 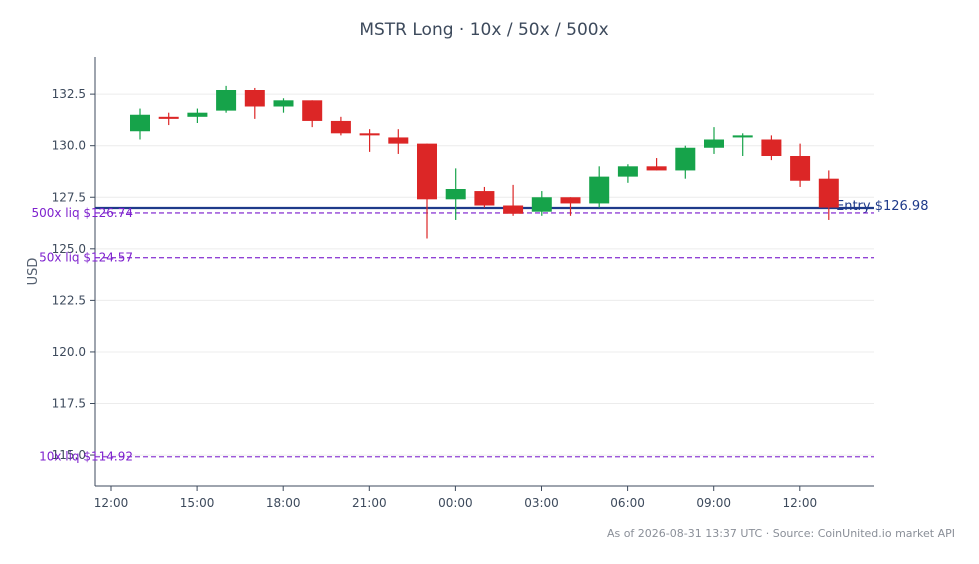 I want to click on liquidation-label: 50x liq $124.57, so click(x=86, y=258).